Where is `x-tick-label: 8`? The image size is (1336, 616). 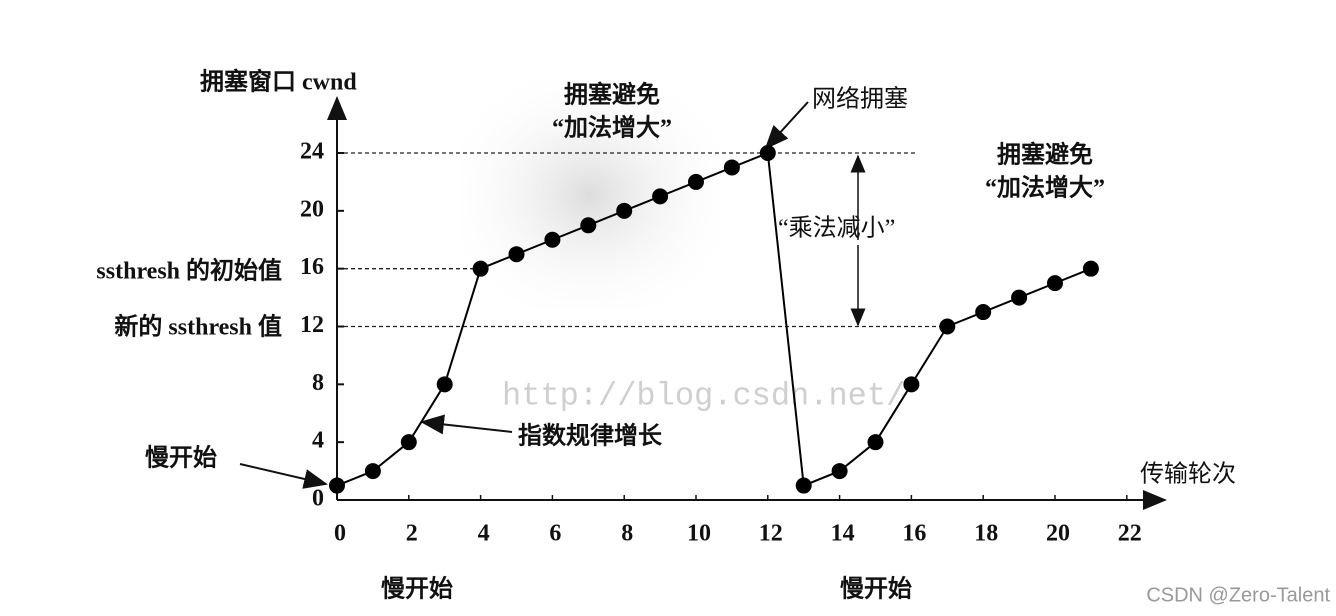 x-tick-label: 8 is located at coordinates (627, 534).